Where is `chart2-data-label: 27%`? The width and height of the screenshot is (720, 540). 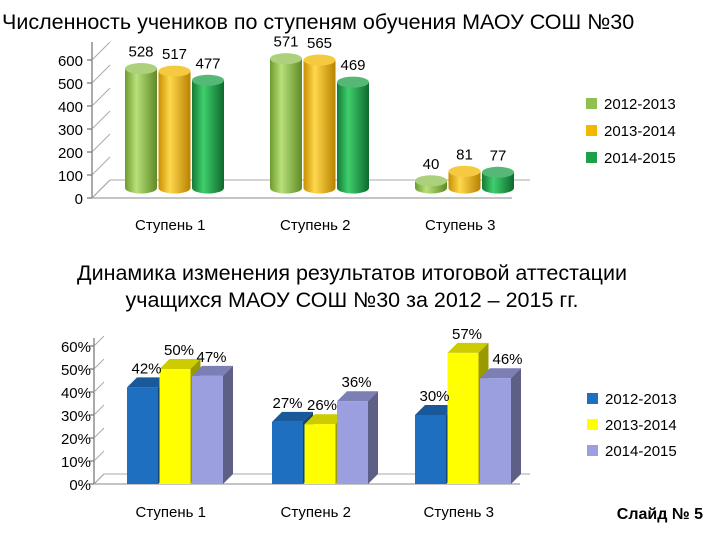
chart2-data-label: 27% is located at coordinates (287, 403).